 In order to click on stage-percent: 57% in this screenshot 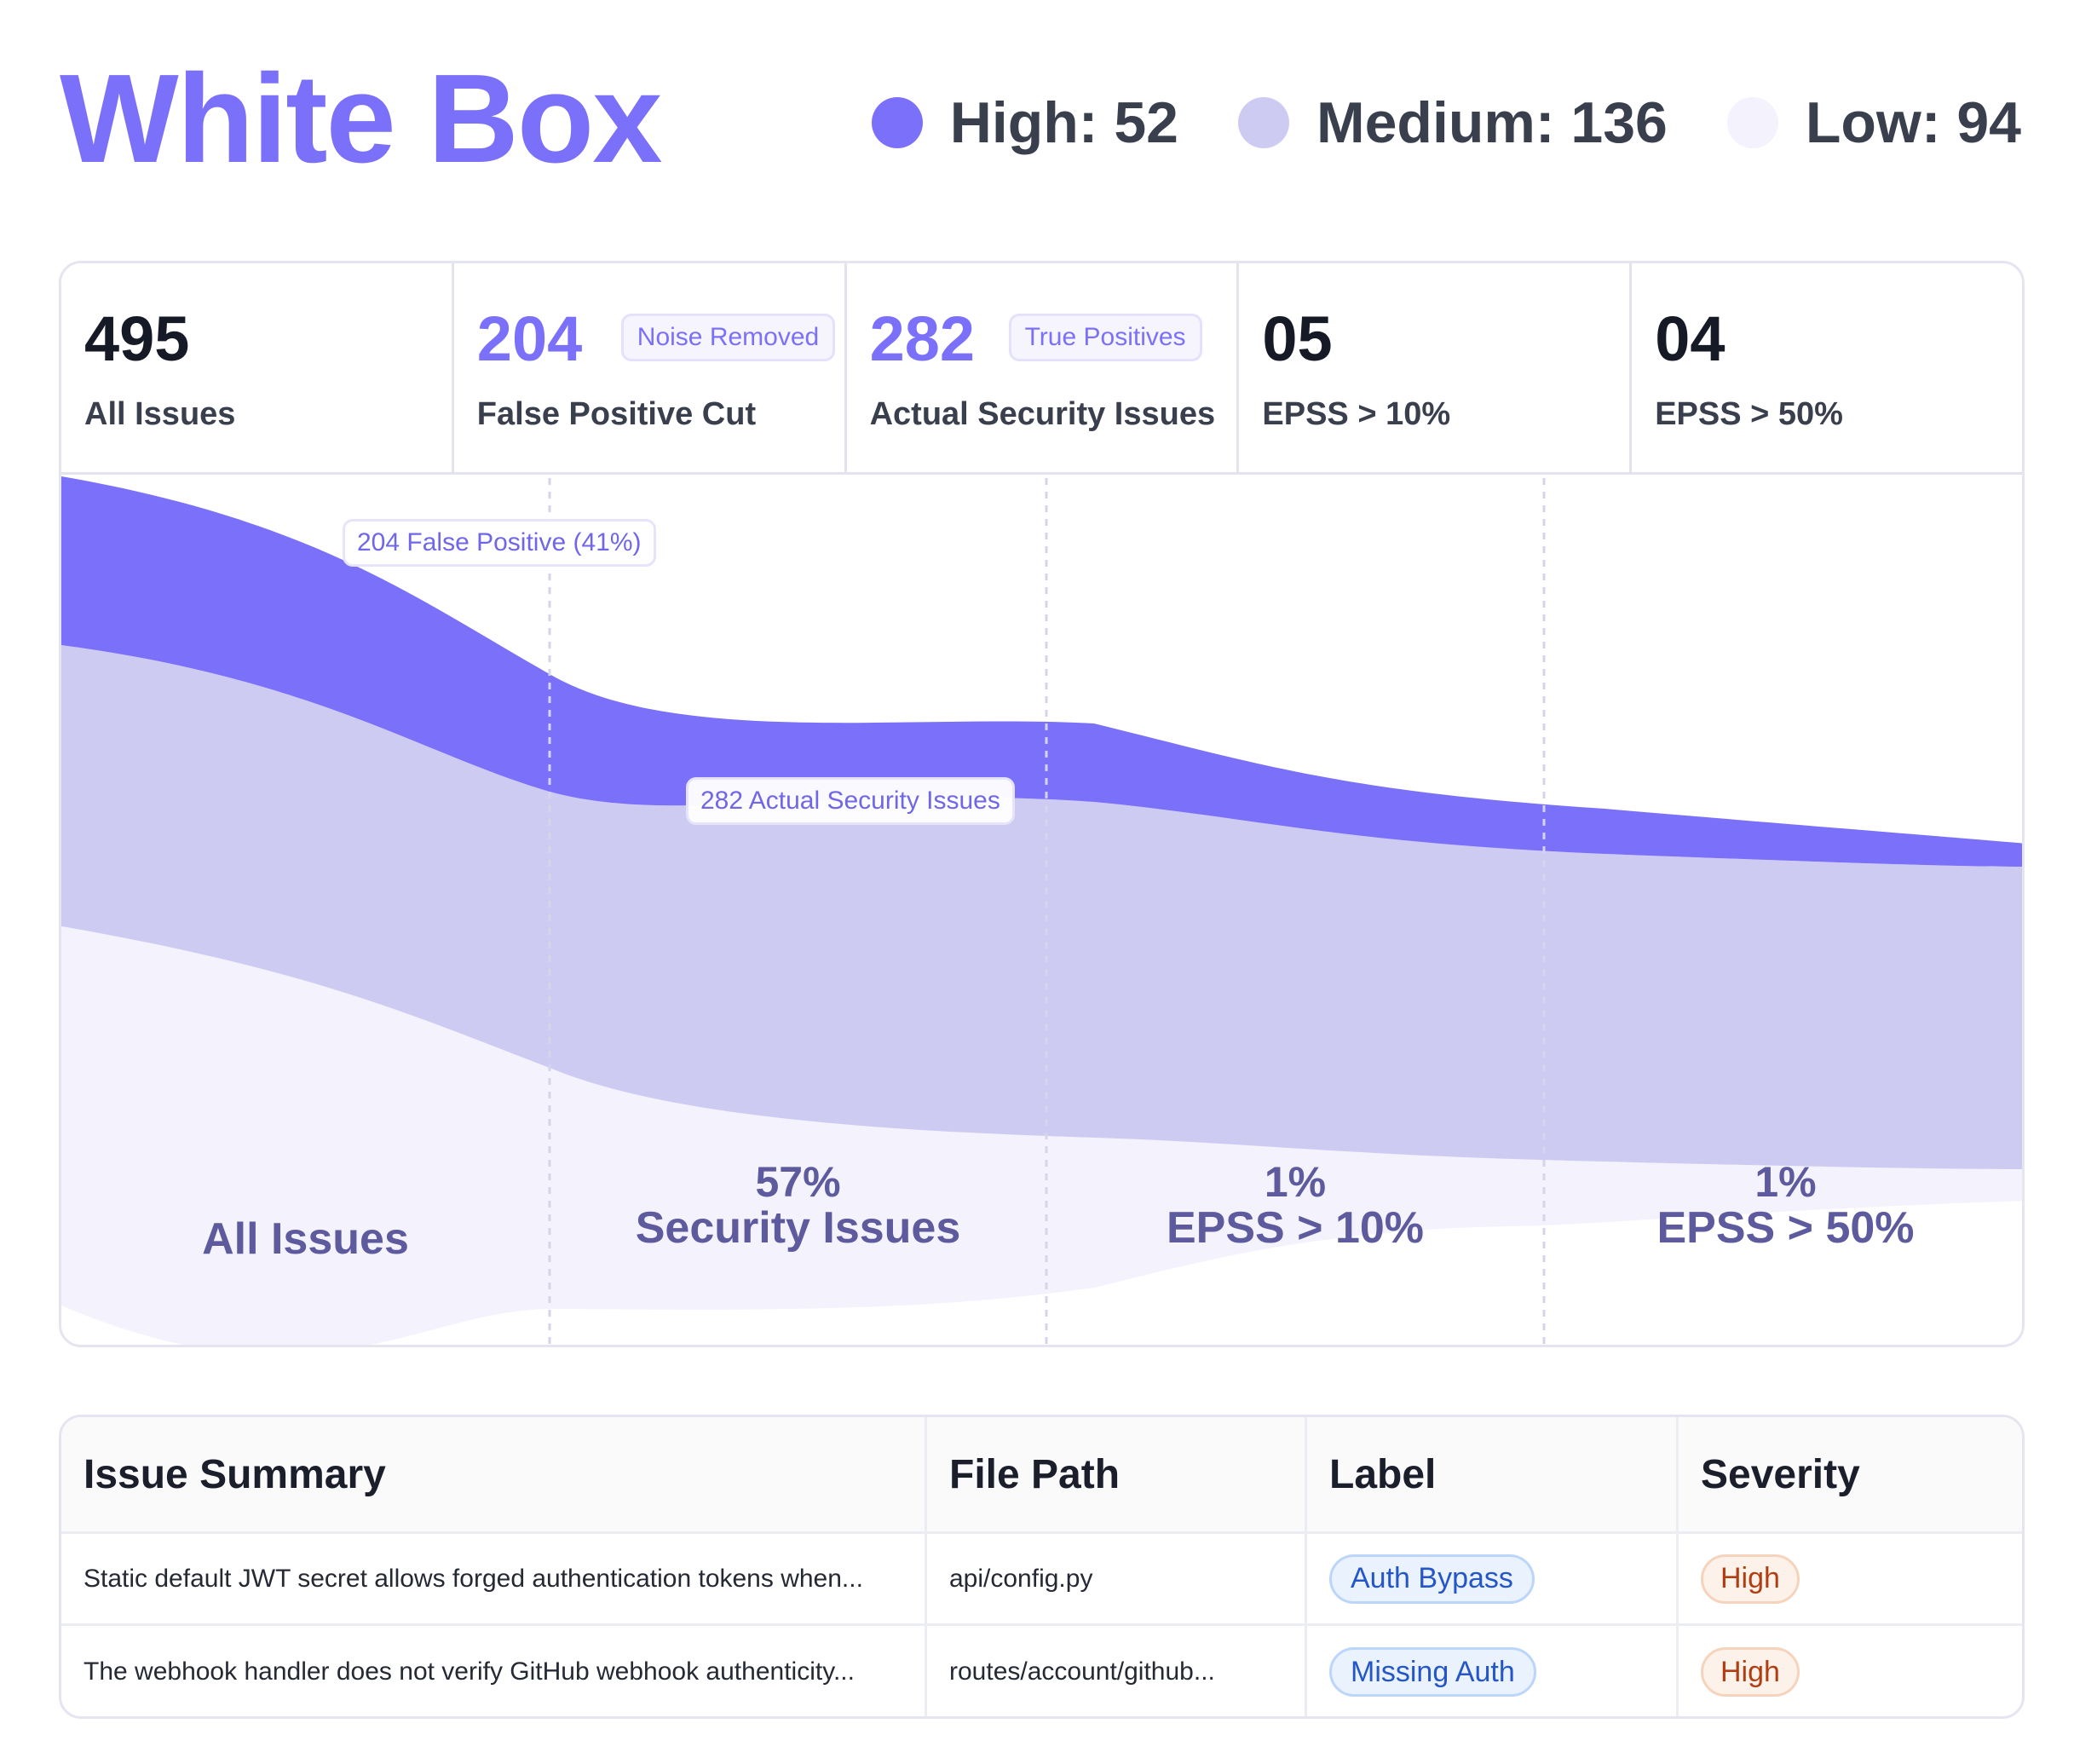, I will do `click(798, 1182)`.